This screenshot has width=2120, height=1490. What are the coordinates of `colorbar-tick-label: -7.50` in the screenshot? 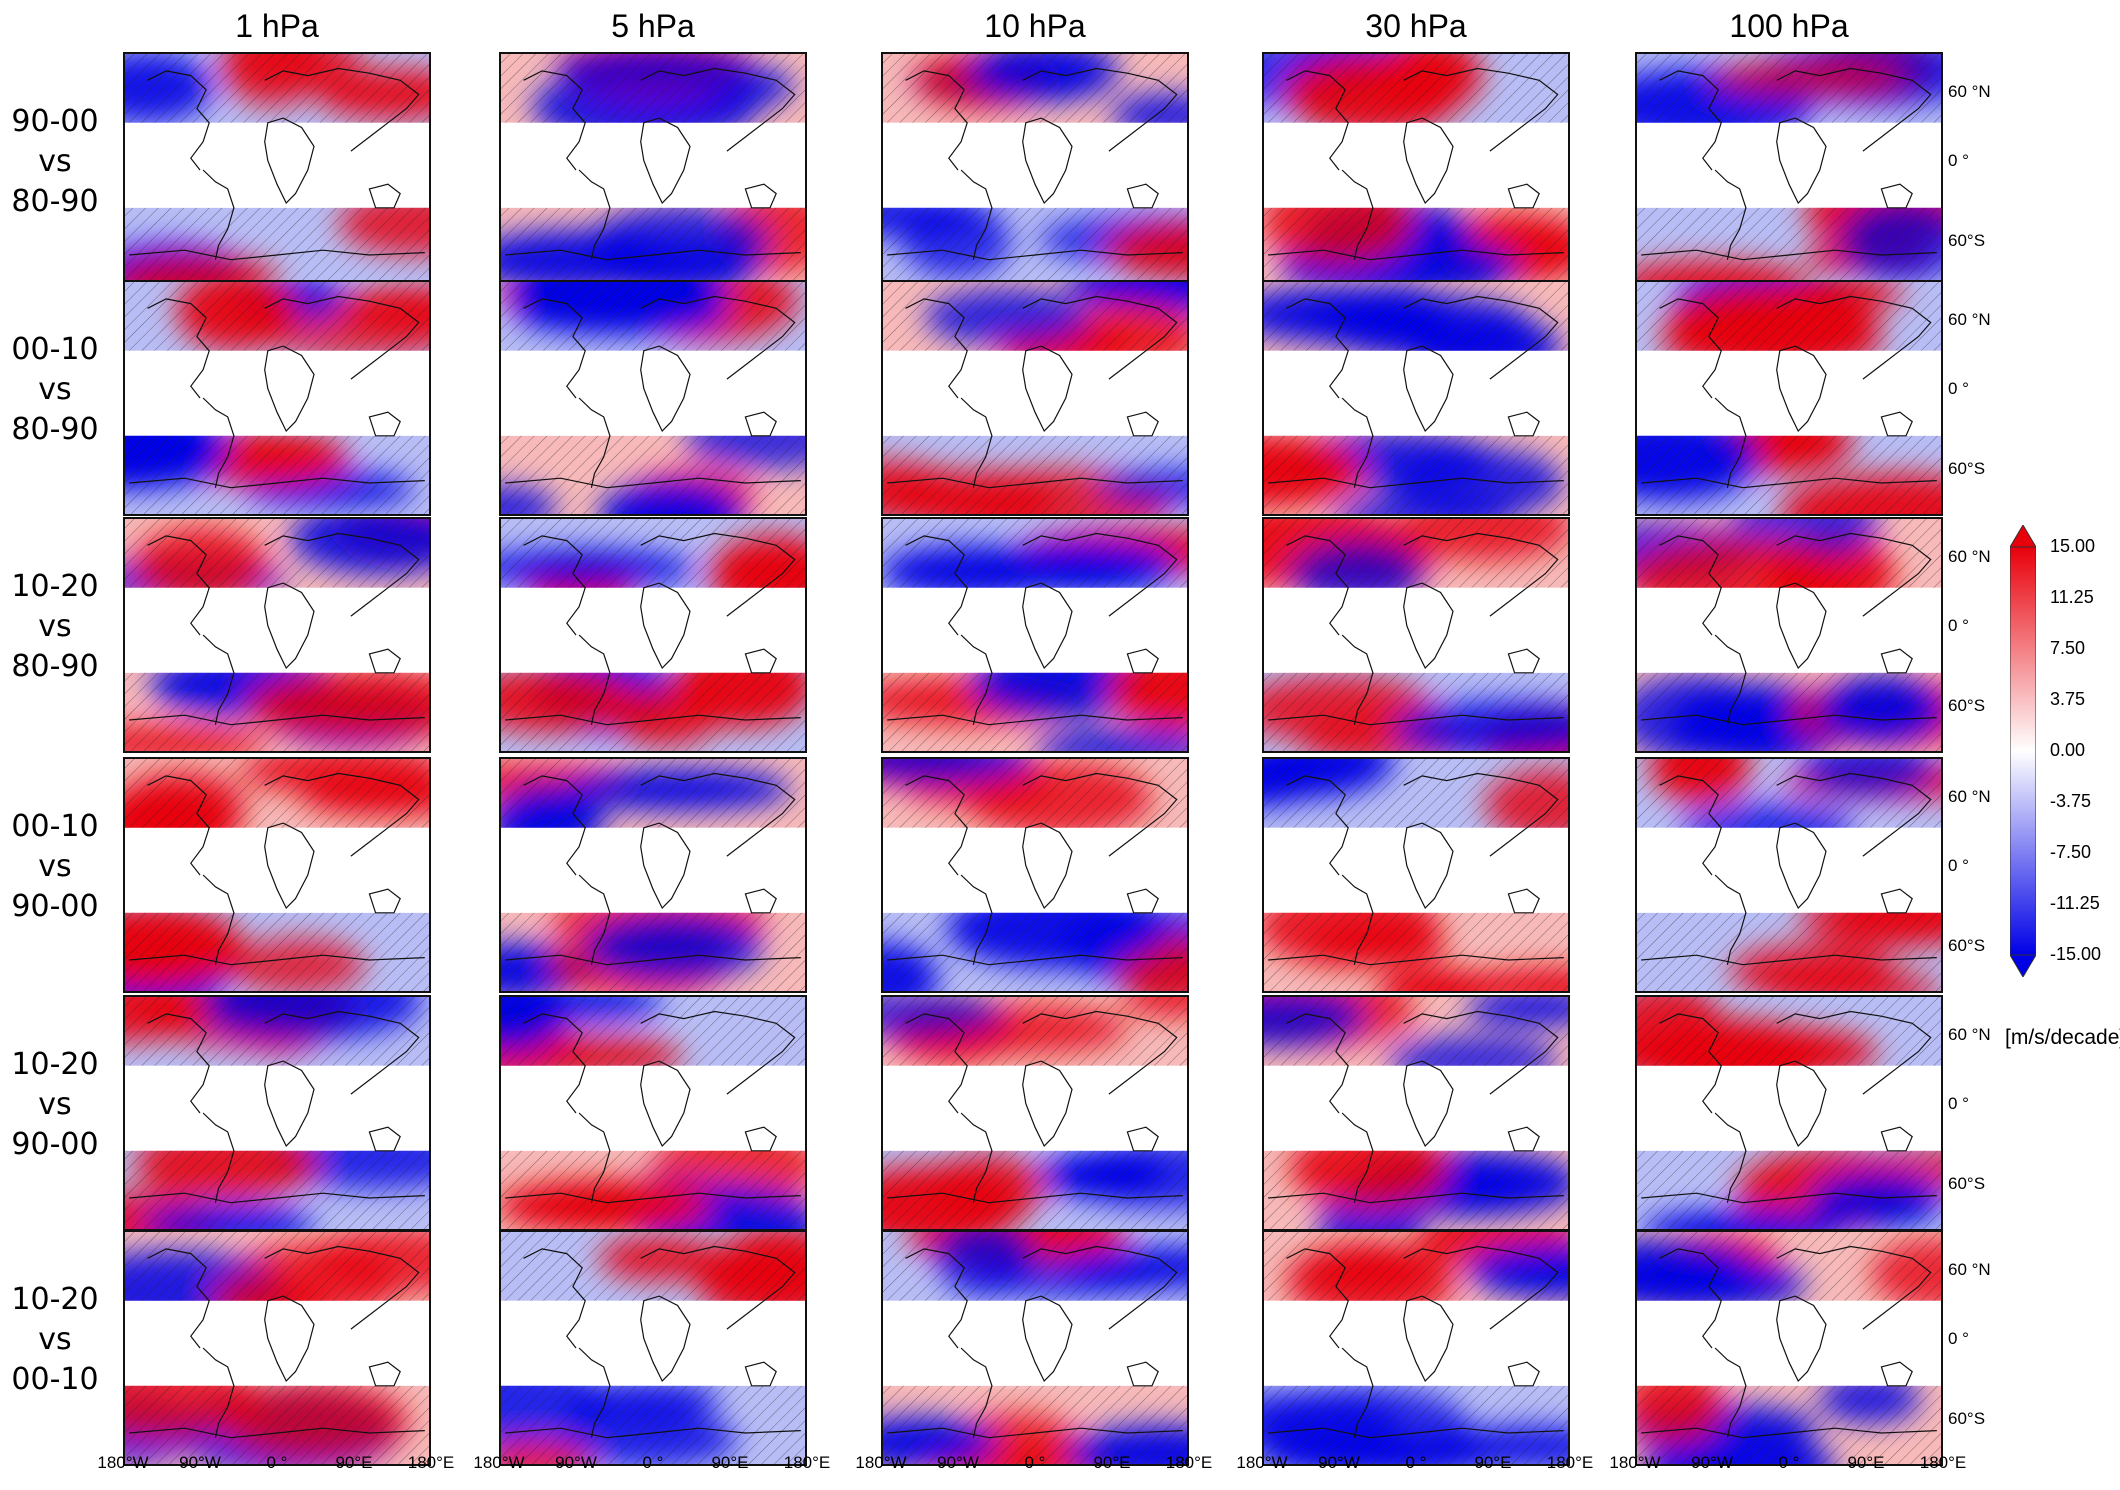 It's located at (2071, 852).